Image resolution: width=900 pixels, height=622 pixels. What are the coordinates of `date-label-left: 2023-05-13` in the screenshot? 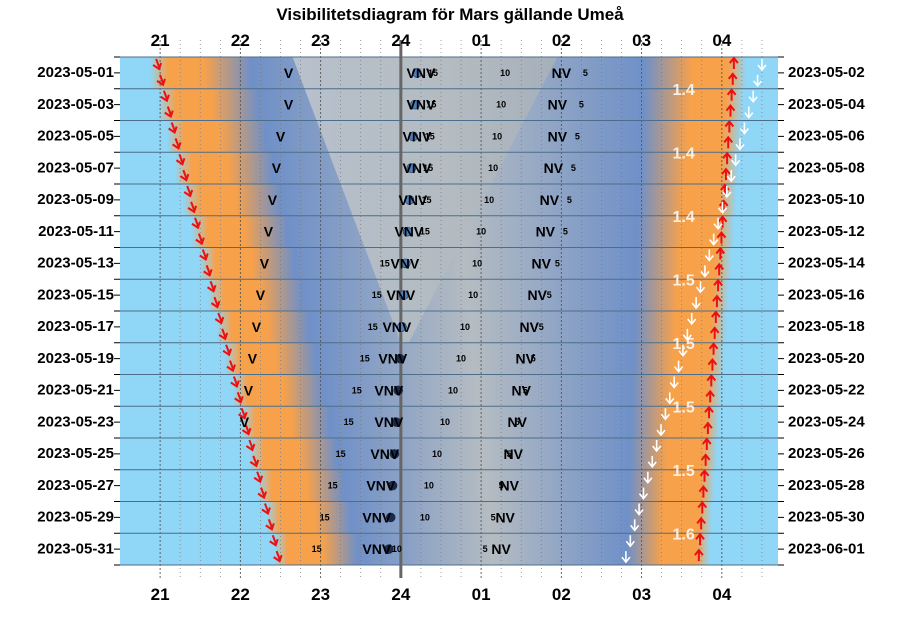 It's located at (75, 263).